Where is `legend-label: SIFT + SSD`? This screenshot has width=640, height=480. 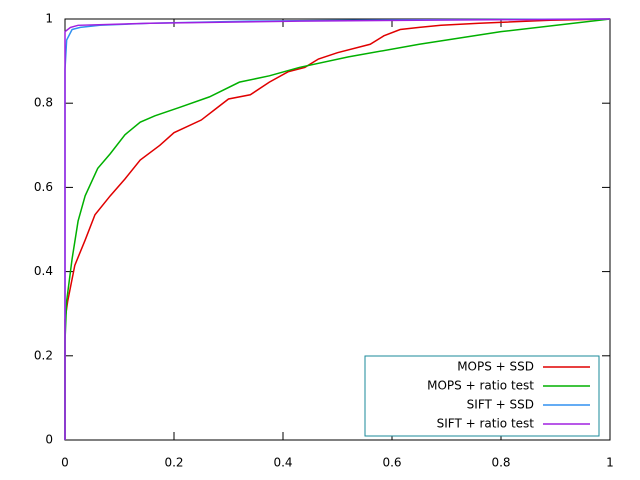 legend-label: SIFT + SSD is located at coordinates (500, 405).